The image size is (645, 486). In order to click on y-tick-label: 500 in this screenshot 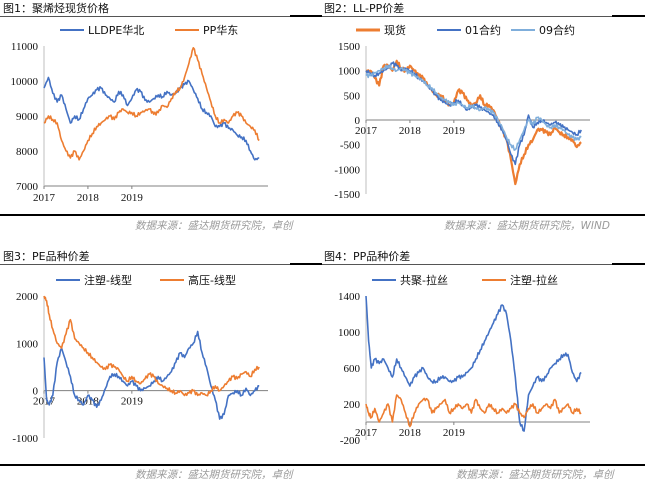, I will do `click(352, 96)`.